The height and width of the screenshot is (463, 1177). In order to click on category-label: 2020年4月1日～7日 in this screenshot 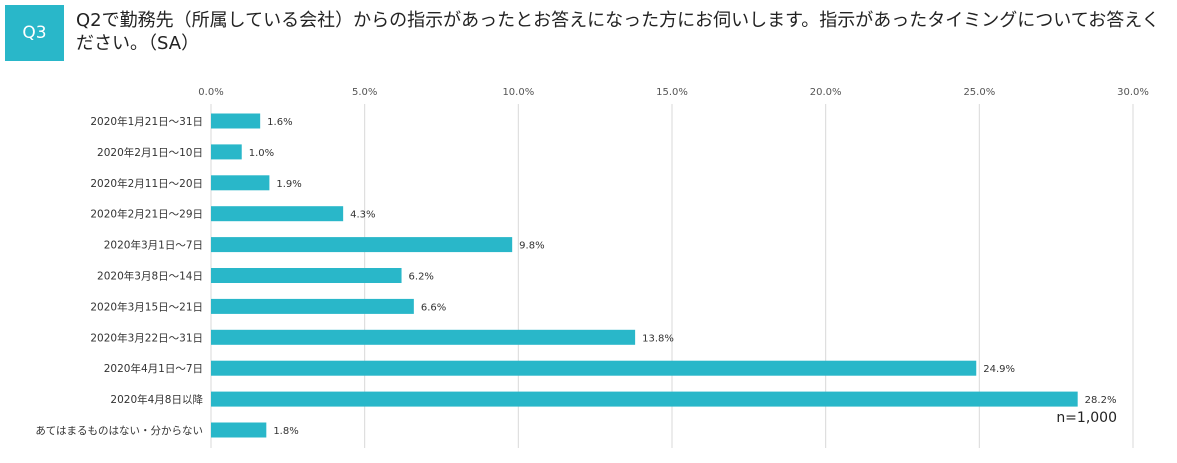, I will do `click(153, 368)`.